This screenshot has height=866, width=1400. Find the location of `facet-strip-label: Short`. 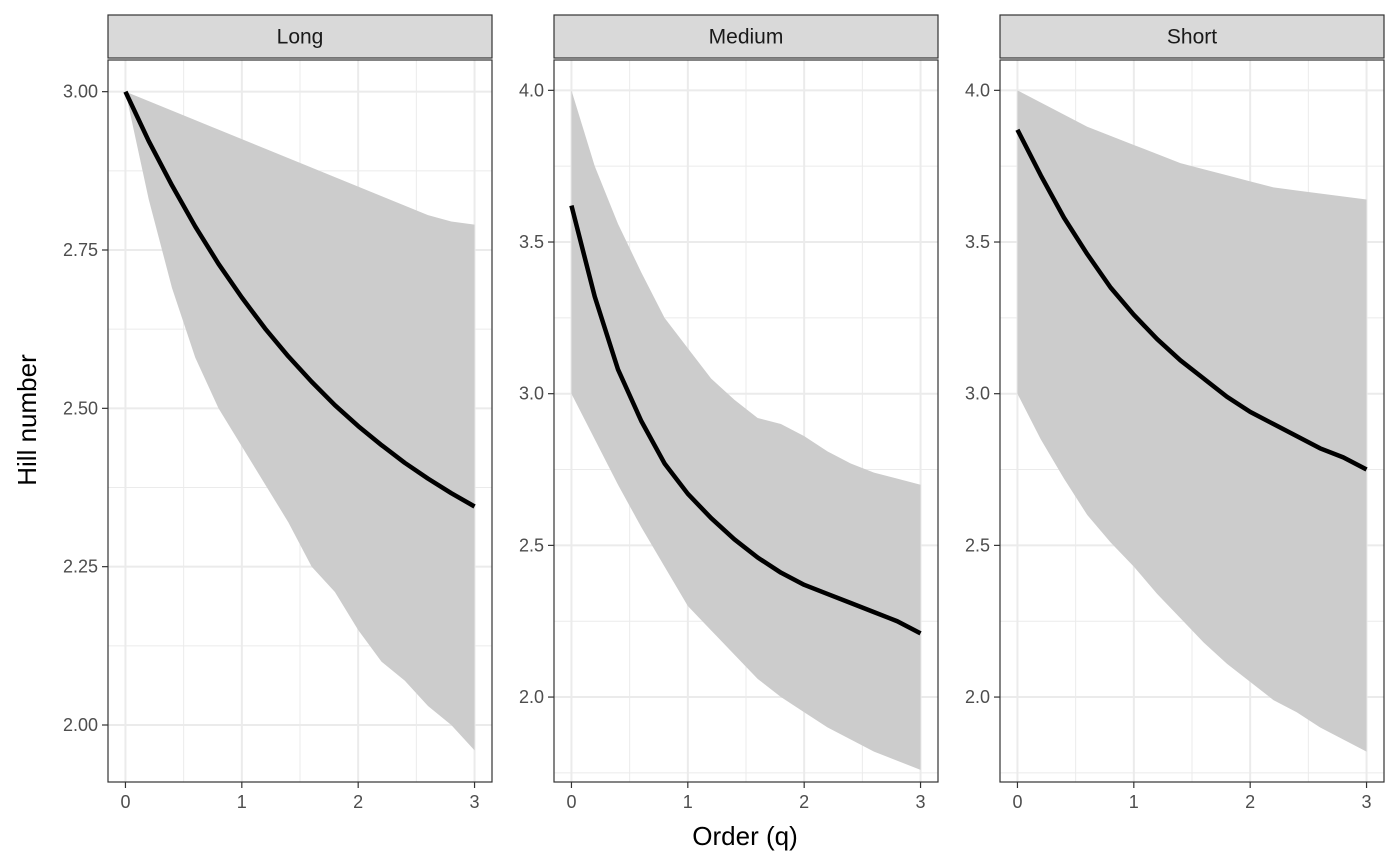

facet-strip-label: Short is located at coordinates (1192, 37).